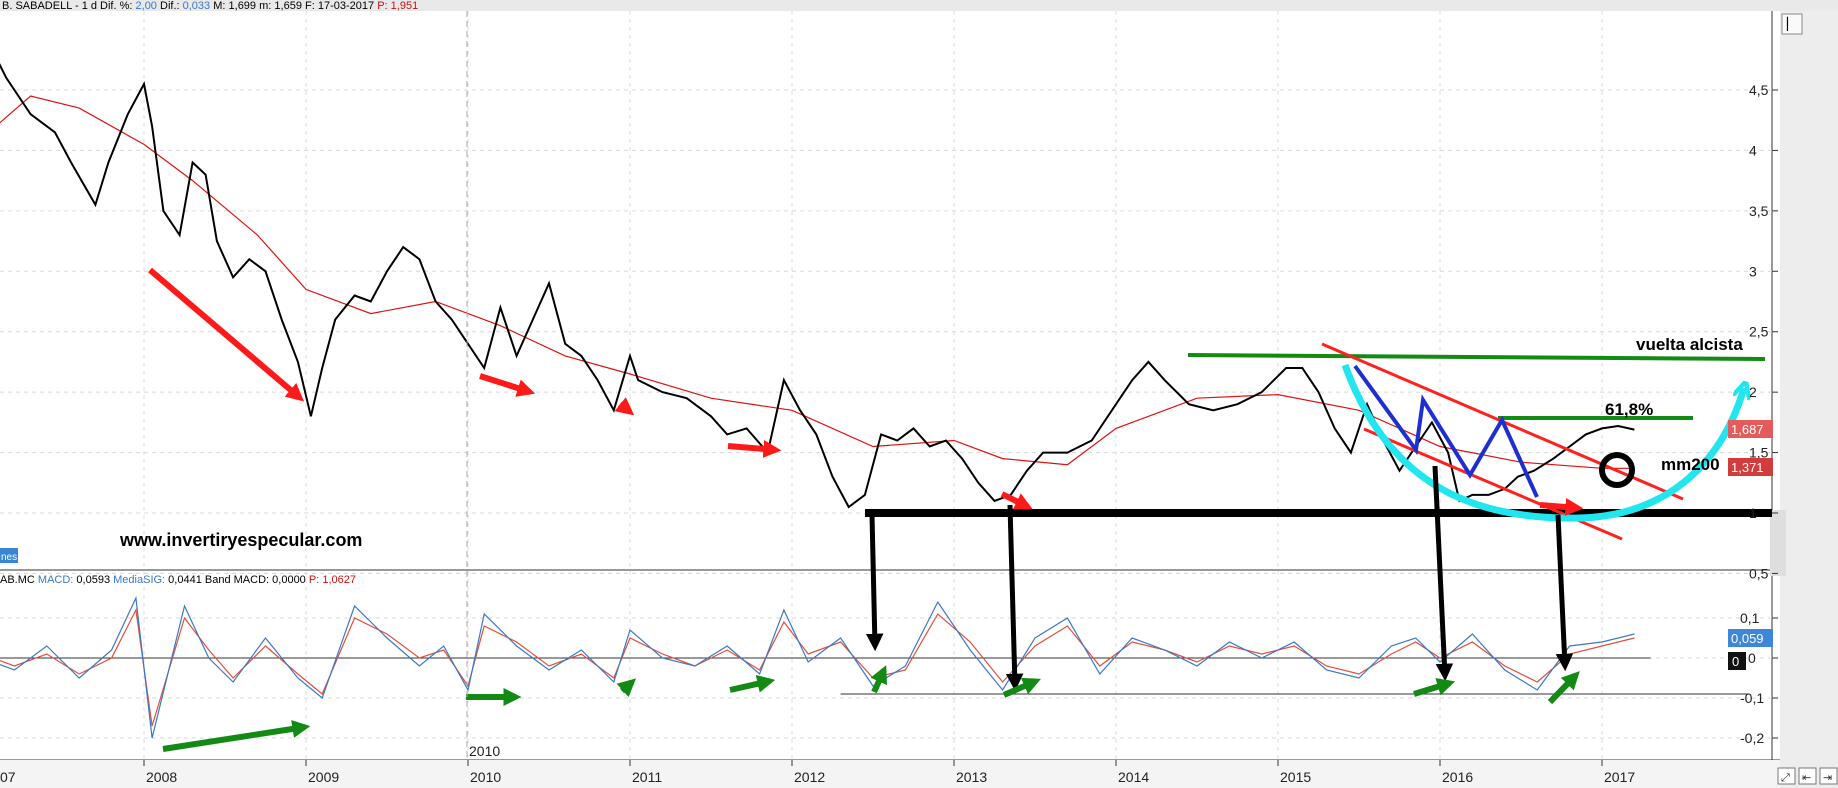 The height and width of the screenshot is (788, 1838). I want to click on price-tick-label: 1,5, so click(1759, 453).